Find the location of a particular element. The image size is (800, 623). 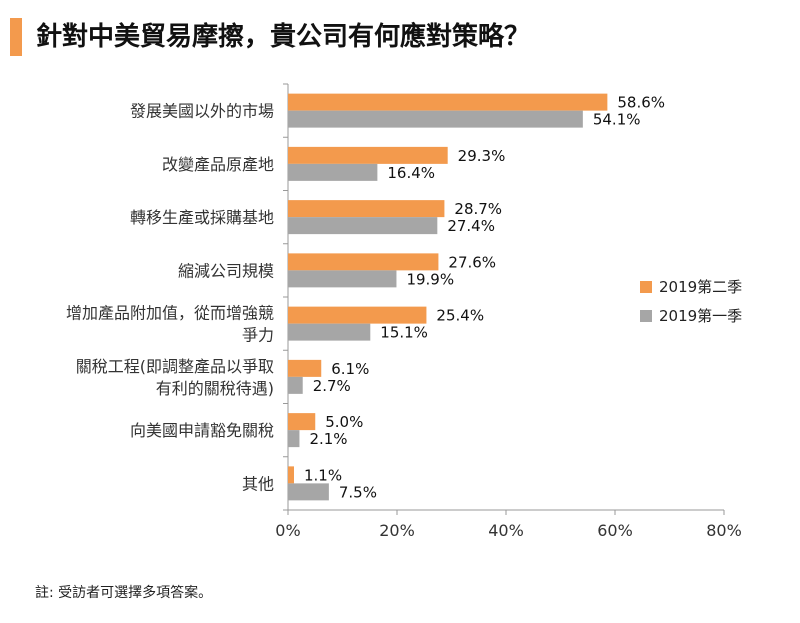

x-tick-label: 40% is located at coordinates (506, 530).